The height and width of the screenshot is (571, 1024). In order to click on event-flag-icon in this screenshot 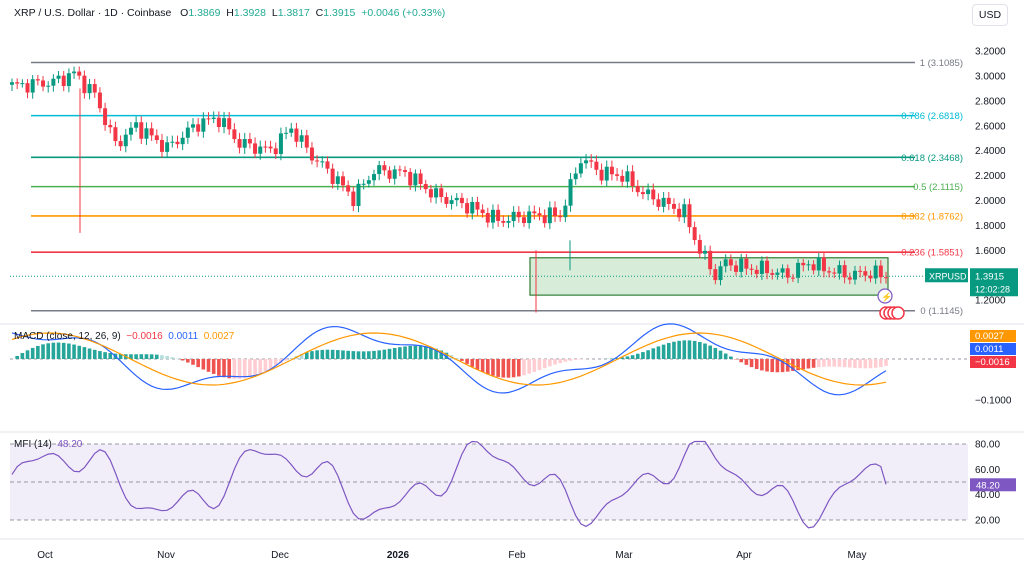, I will do `click(898, 313)`.